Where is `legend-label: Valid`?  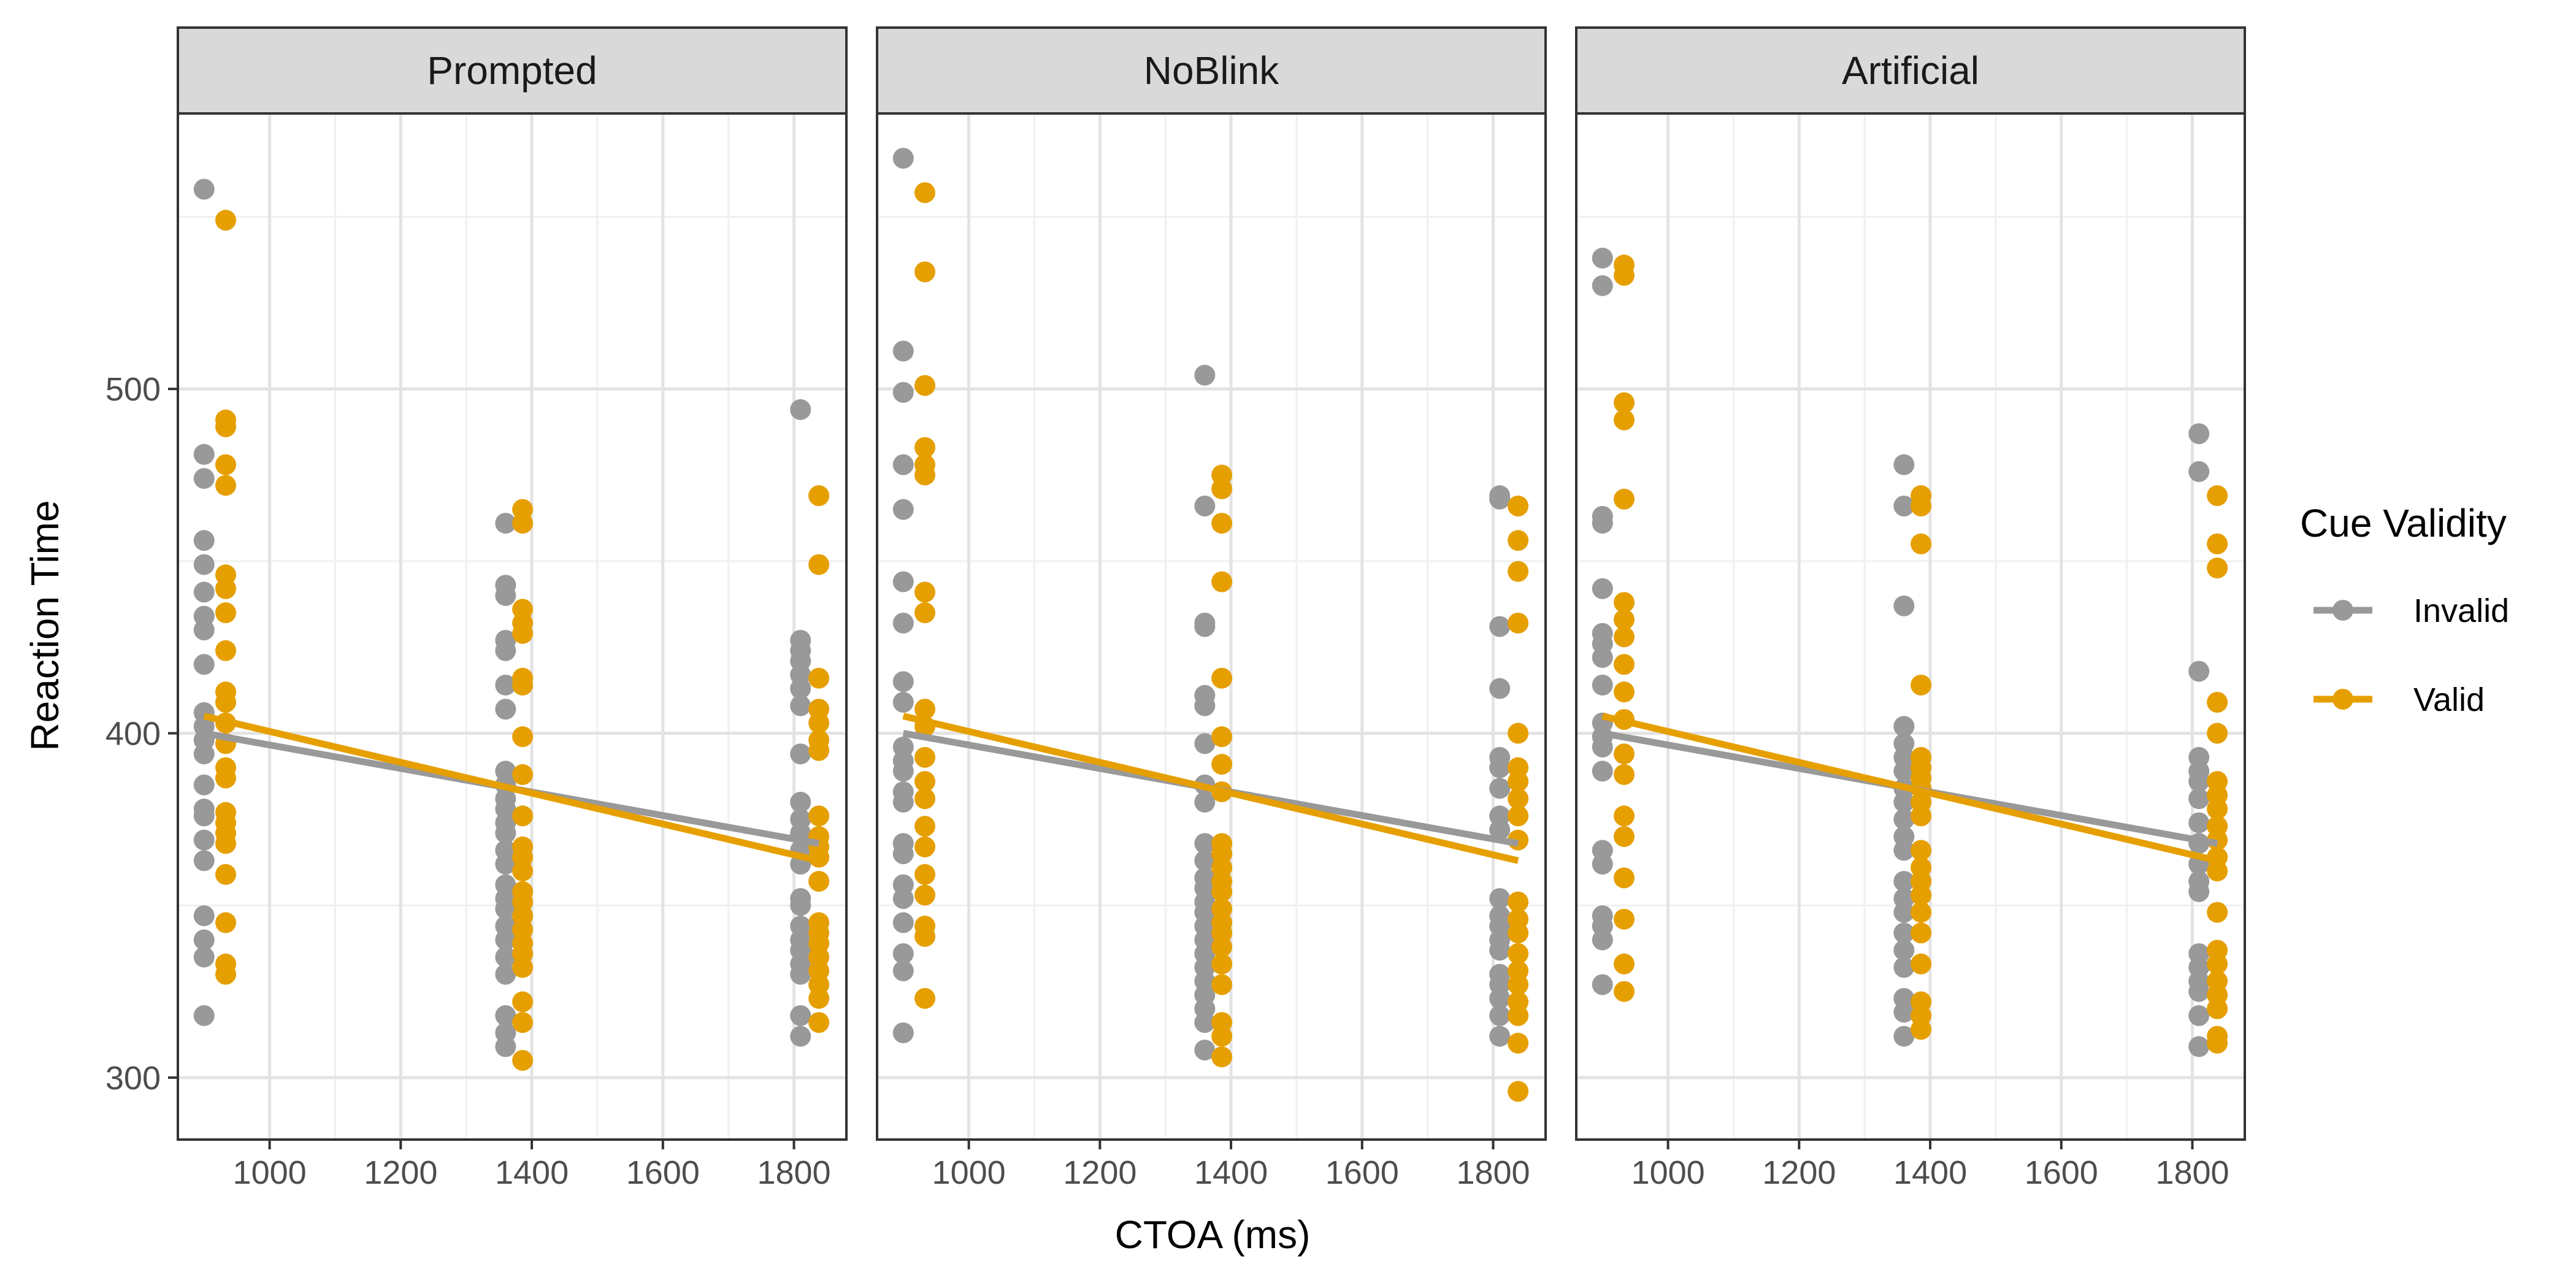
legend-label: Valid is located at coordinates (2449, 699).